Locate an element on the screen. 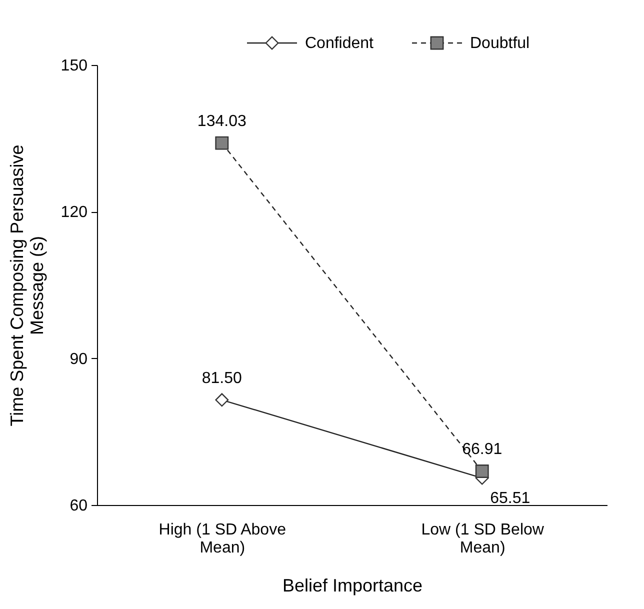 The width and height of the screenshot is (644, 609). text: 81.50 is located at coordinates (222, 378).